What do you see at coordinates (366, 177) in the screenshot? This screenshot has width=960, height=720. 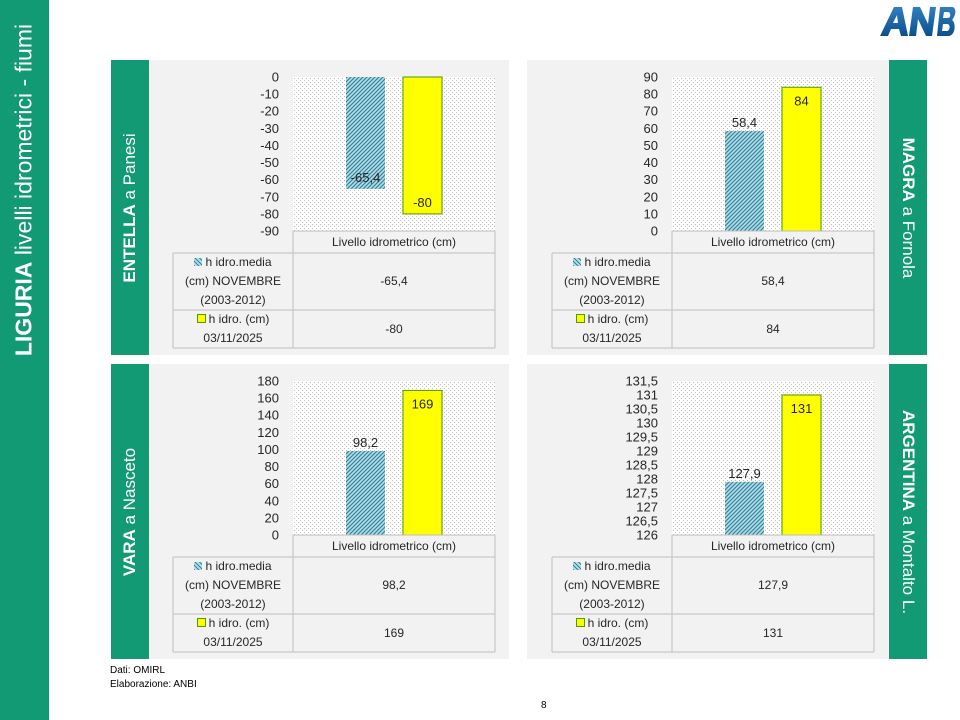 I see `data-label: -65,4` at bounding box center [366, 177].